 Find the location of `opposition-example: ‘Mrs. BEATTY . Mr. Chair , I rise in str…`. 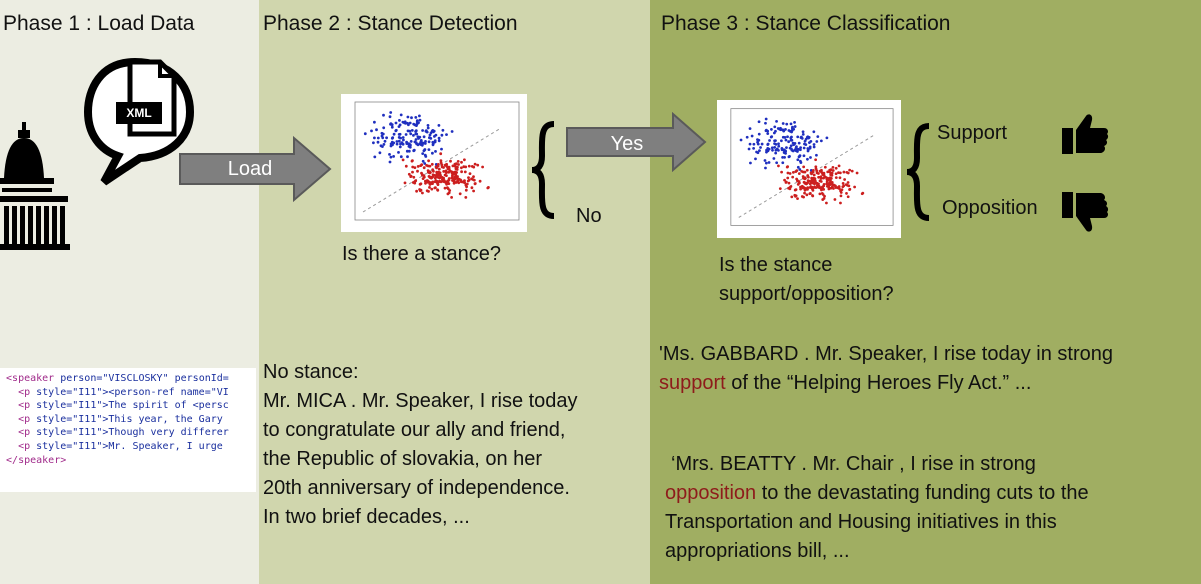

opposition-example: ‘Mrs. BEATTY . Mr. Chair , I rise in str… is located at coordinates (877, 508).